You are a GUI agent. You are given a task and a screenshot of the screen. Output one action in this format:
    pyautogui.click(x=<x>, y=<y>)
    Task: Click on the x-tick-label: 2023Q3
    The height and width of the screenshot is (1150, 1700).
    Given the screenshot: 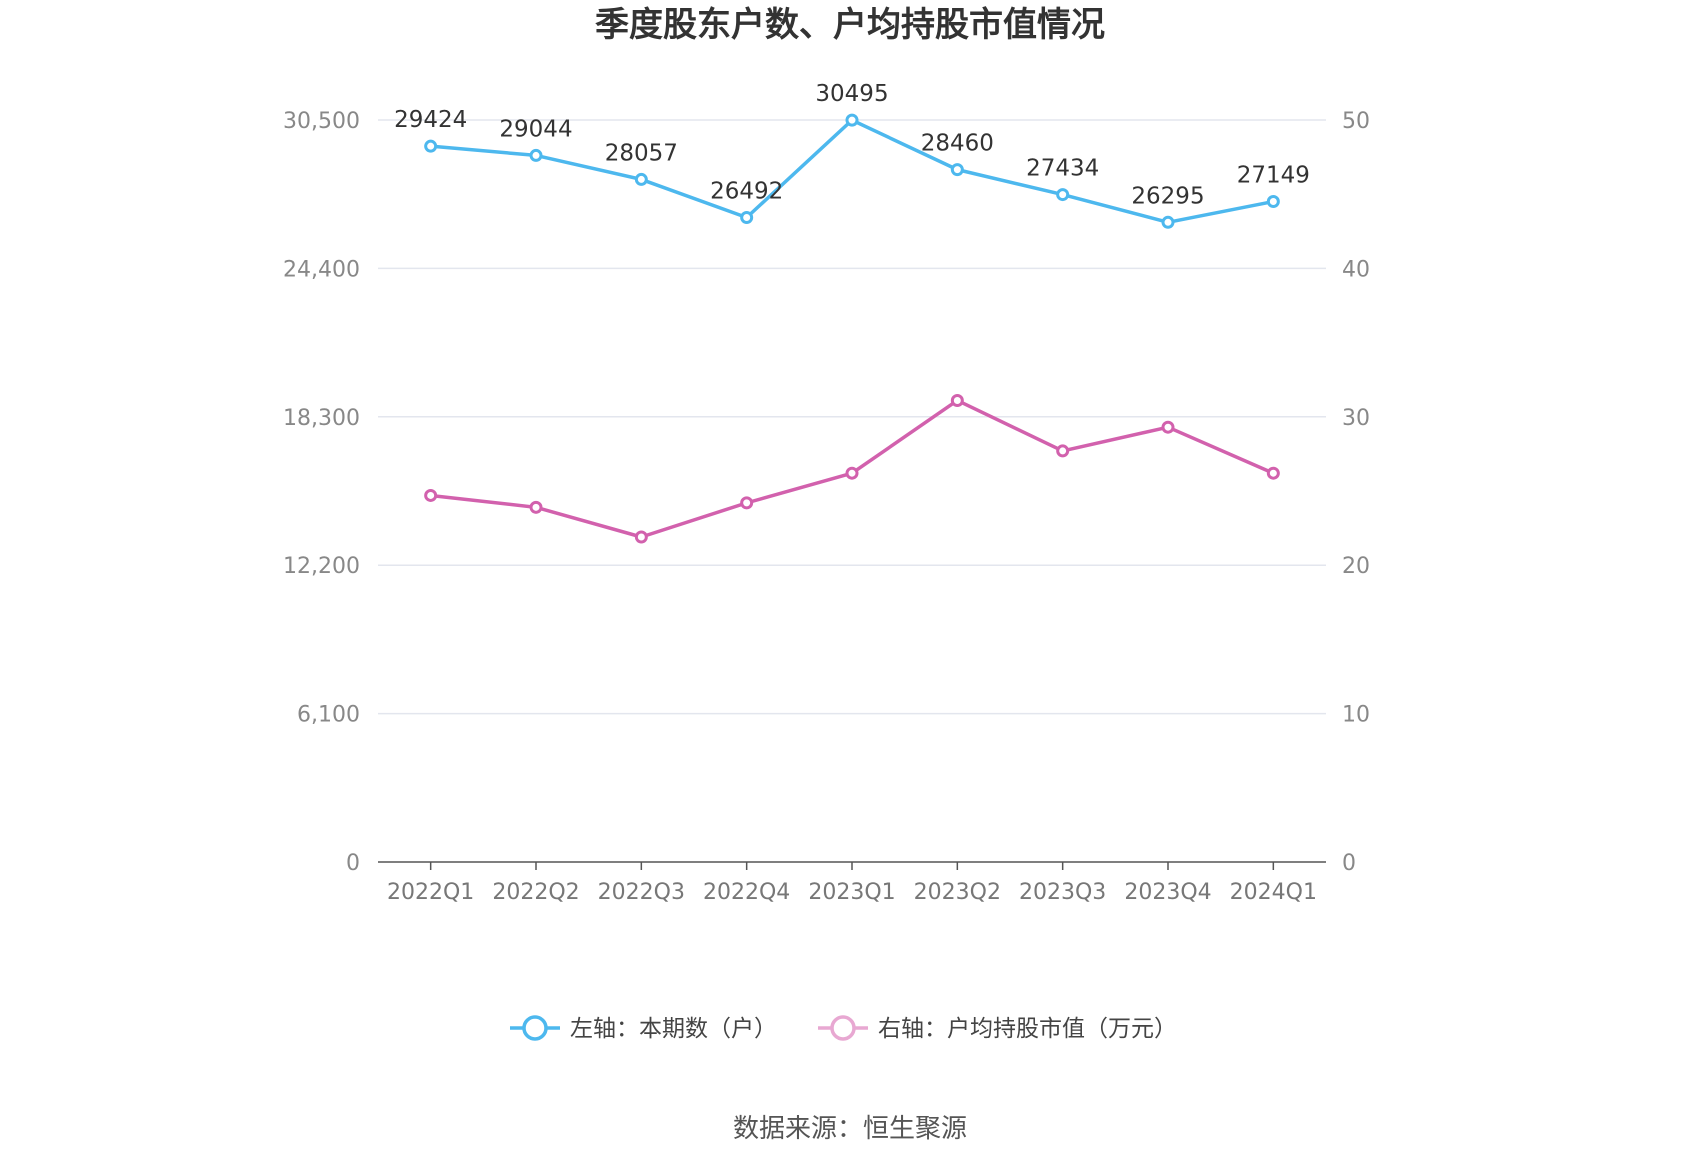 What is the action you would take?
    pyautogui.click(x=1062, y=892)
    